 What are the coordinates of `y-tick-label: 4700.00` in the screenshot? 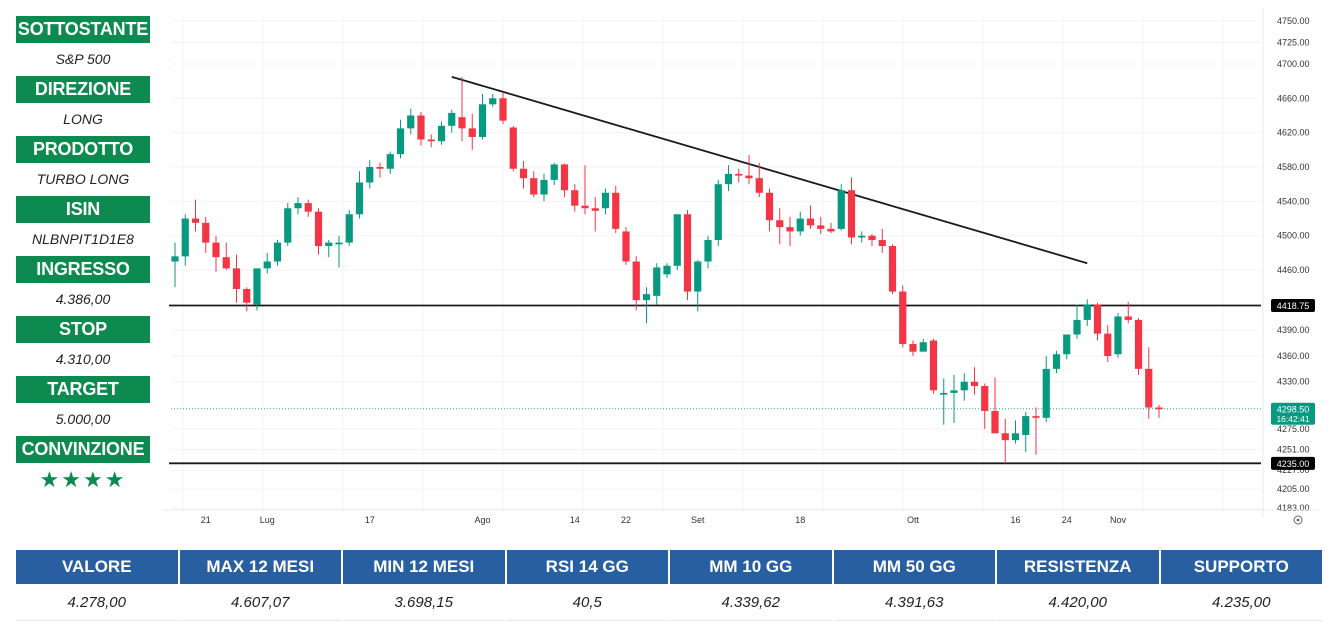 It's located at (1293, 64).